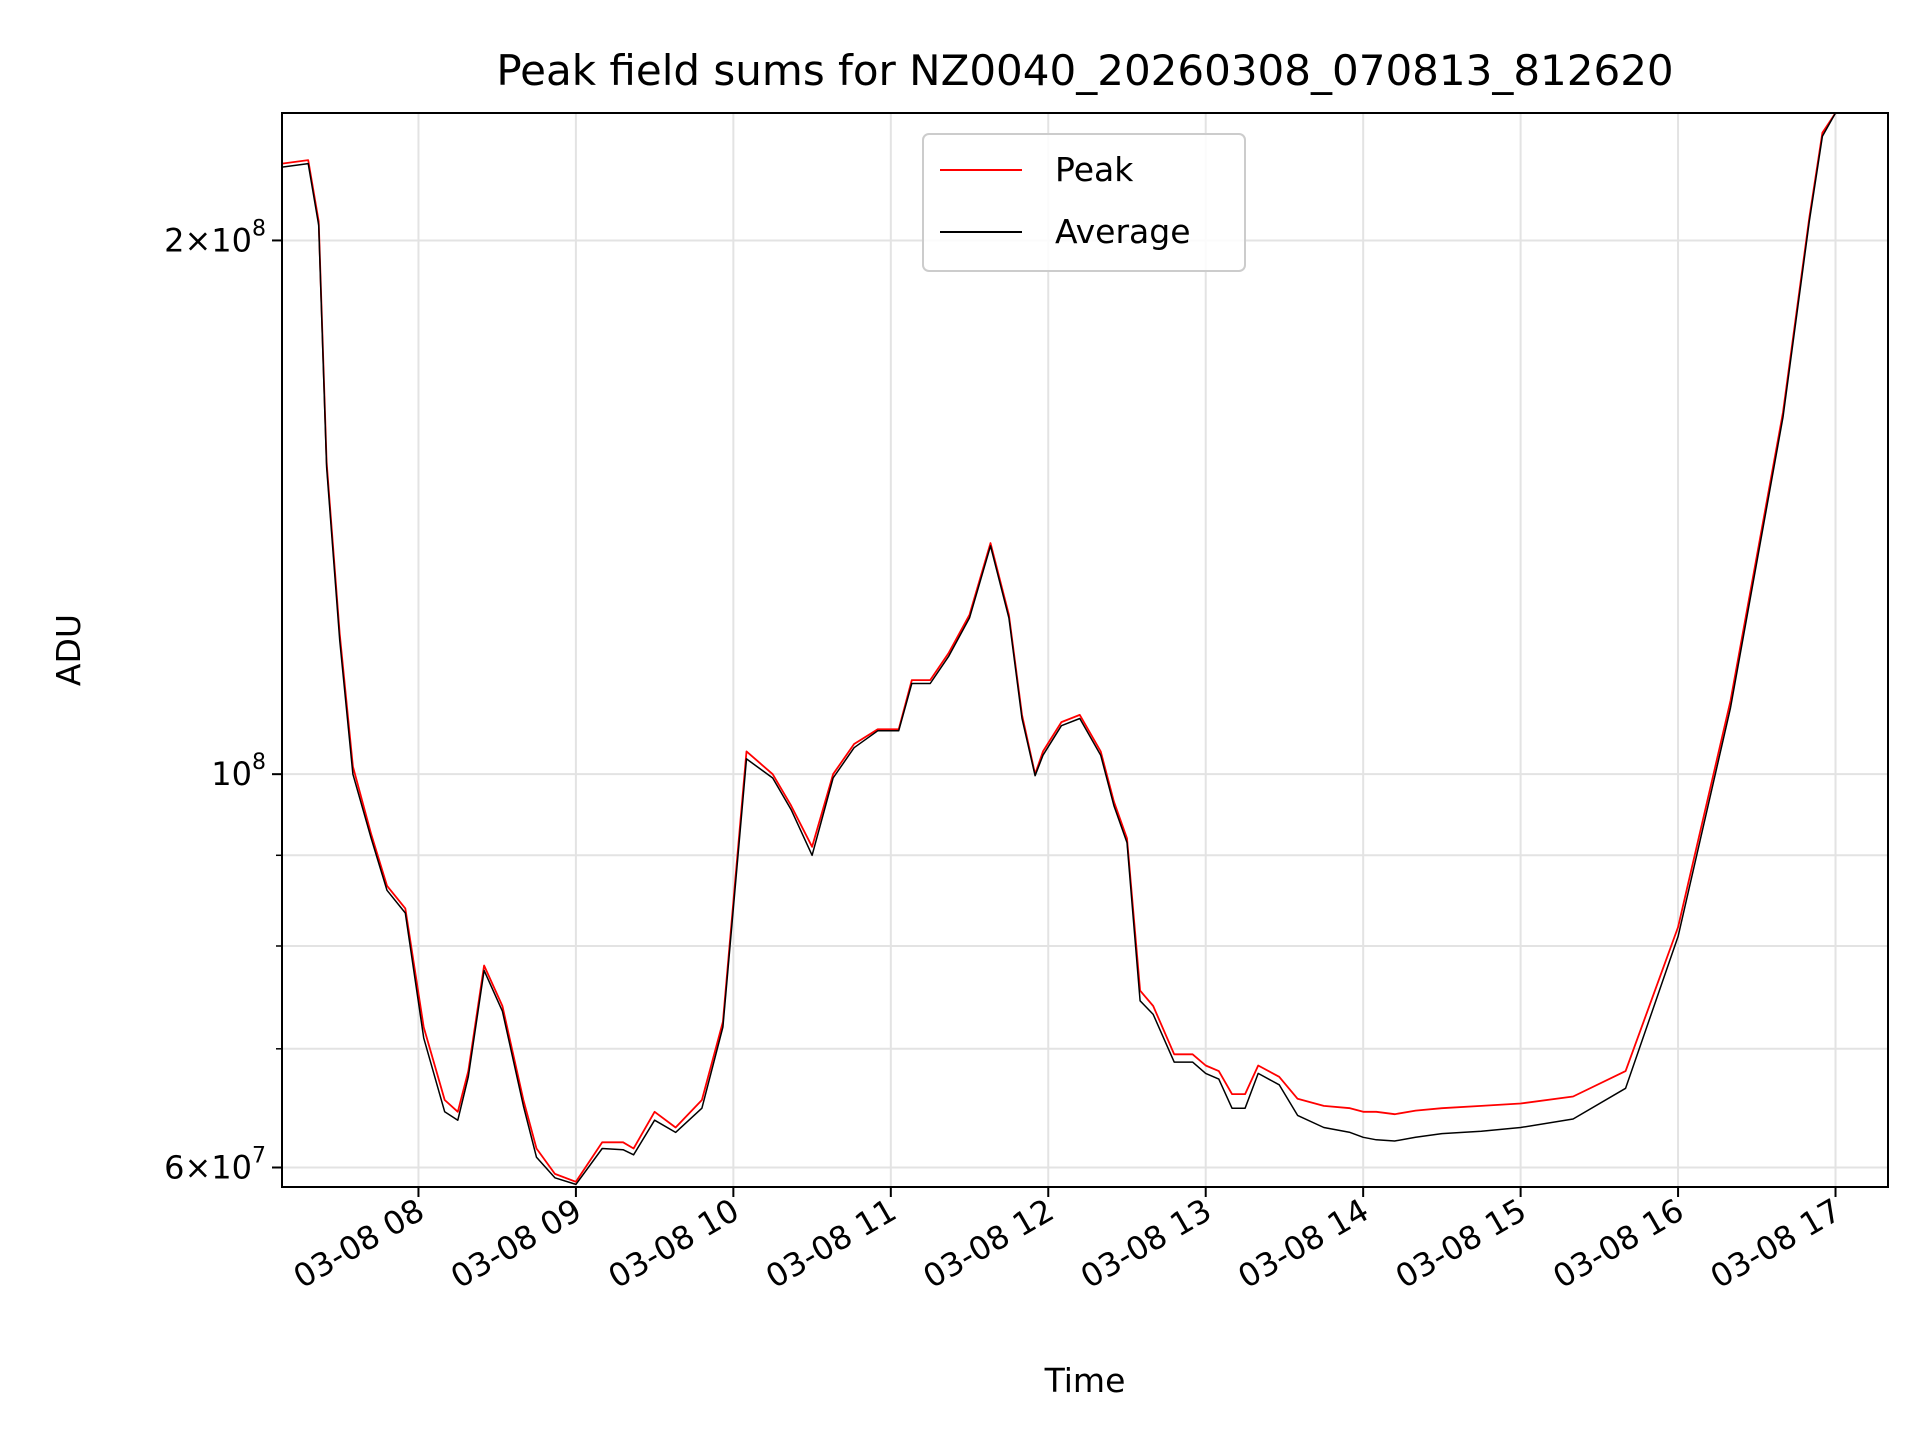 Image resolution: width=1920 pixels, height=1440 pixels. I want to click on y-axis-label: ADU, so click(68, 650).